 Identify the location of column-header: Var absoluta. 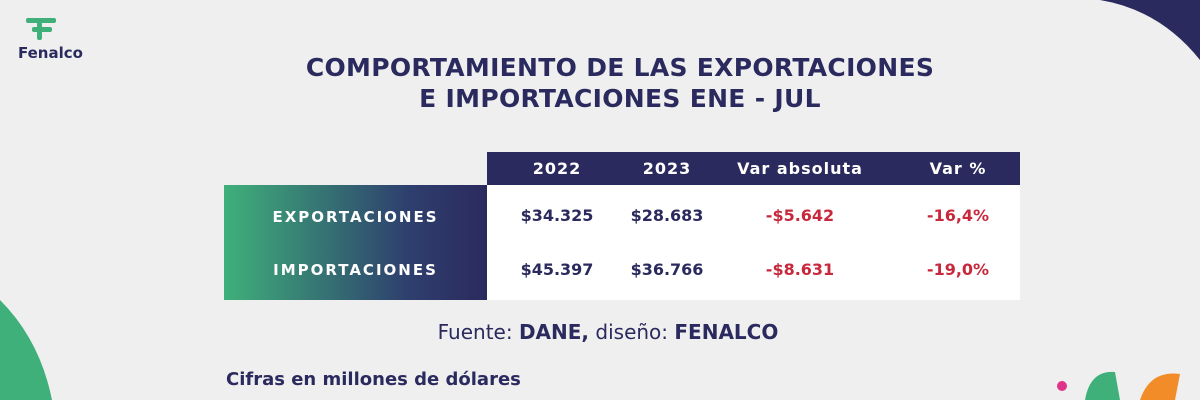
(800, 168).